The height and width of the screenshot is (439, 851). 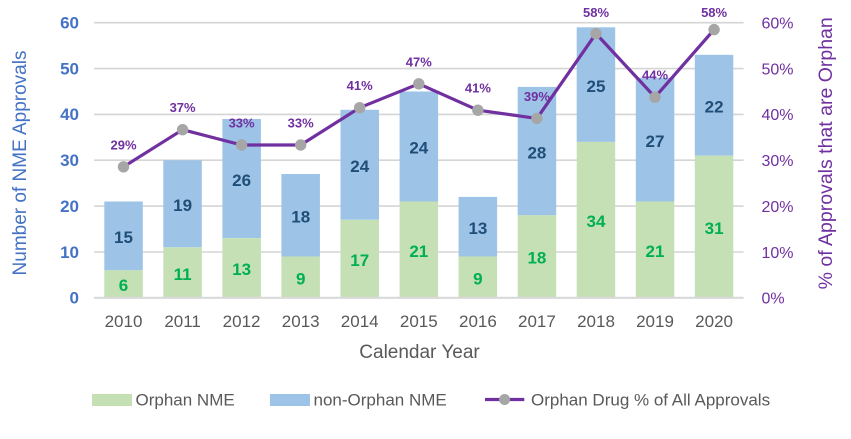 What do you see at coordinates (778, 161) in the screenshot?
I see `svg-text: 30%` at bounding box center [778, 161].